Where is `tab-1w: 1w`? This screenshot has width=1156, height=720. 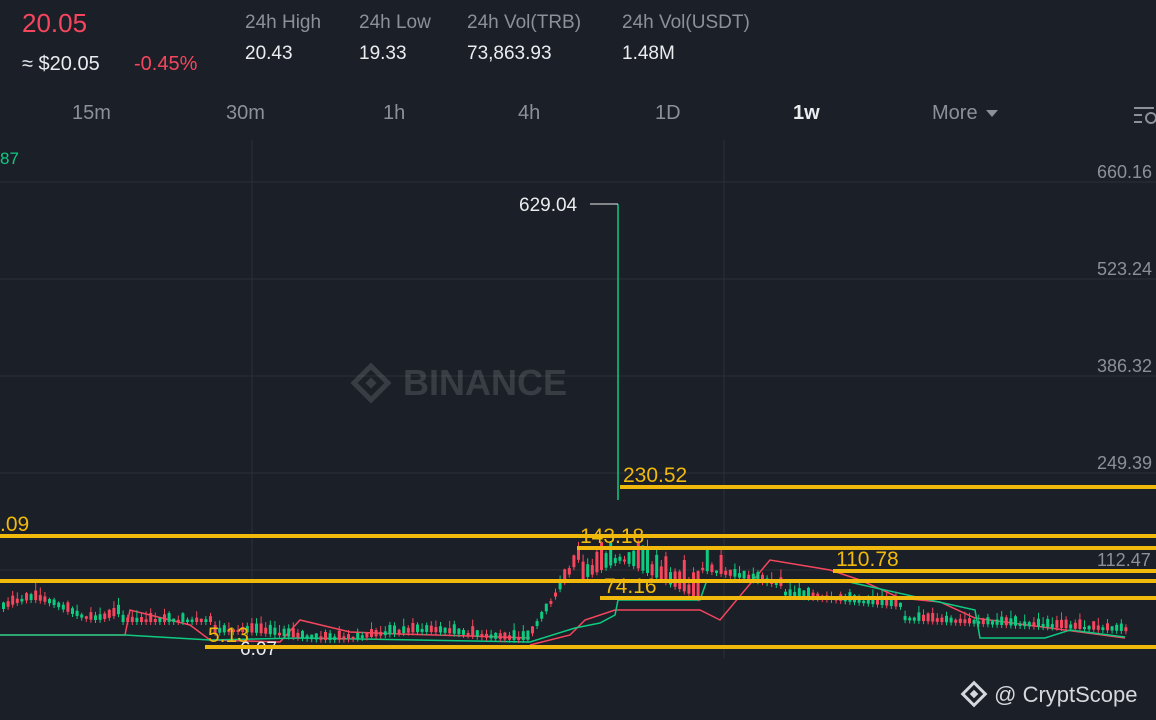 tab-1w: 1w is located at coordinates (806, 113).